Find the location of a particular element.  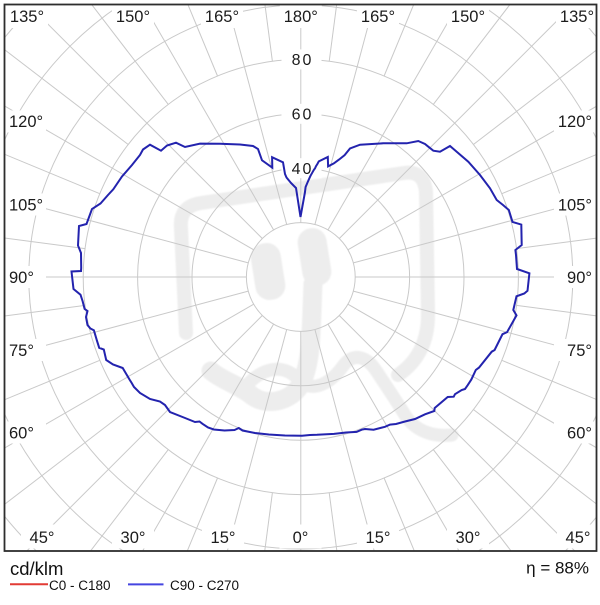

svg-text: η = 88% is located at coordinates (557, 568).